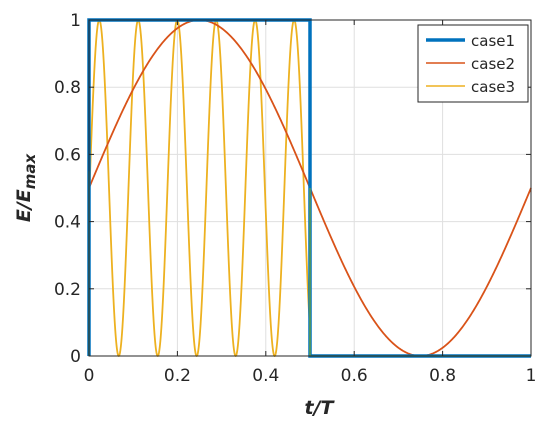 Image resolution: width=550 pixels, height=425 pixels. What do you see at coordinates (67, 155) in the screenshot?
I see `y-tick-label: 0.6` at bounding box center [67, 155].